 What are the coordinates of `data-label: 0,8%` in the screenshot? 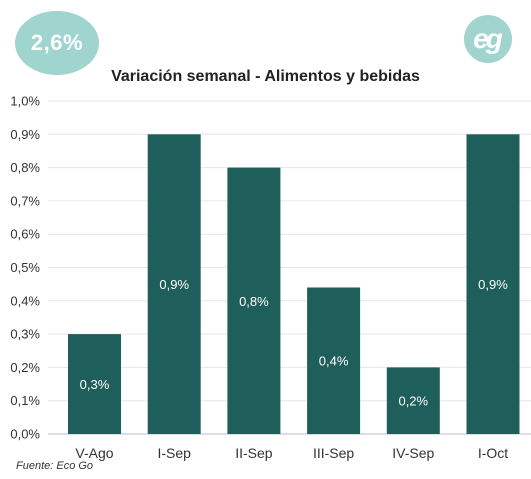 It's located at (254, 301).